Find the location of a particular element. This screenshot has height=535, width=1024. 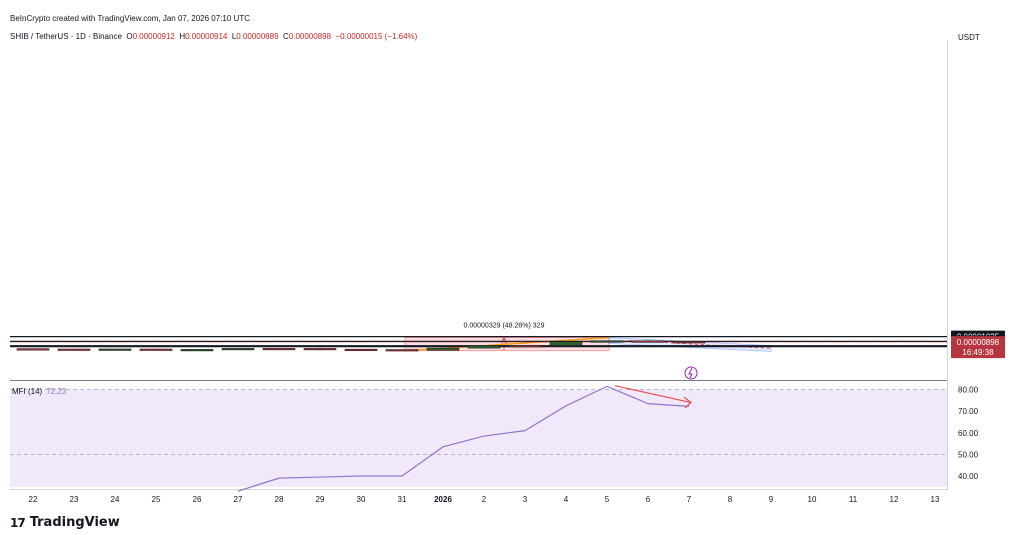

time-tick-label: 6 is located at coordinates (648, 499).